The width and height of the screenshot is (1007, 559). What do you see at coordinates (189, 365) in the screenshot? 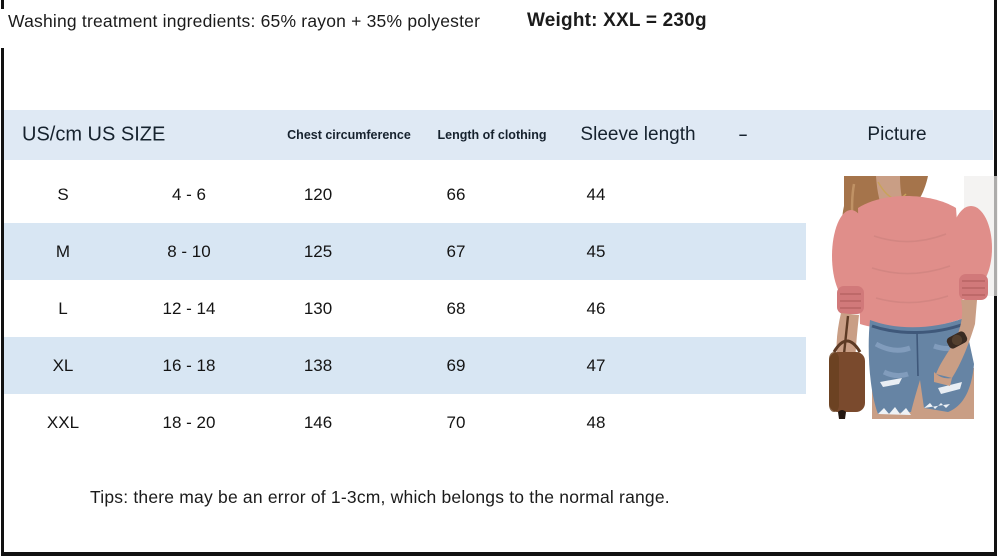
I see `cell-ussize: 16 - 18` at bounding box center [189, 365].